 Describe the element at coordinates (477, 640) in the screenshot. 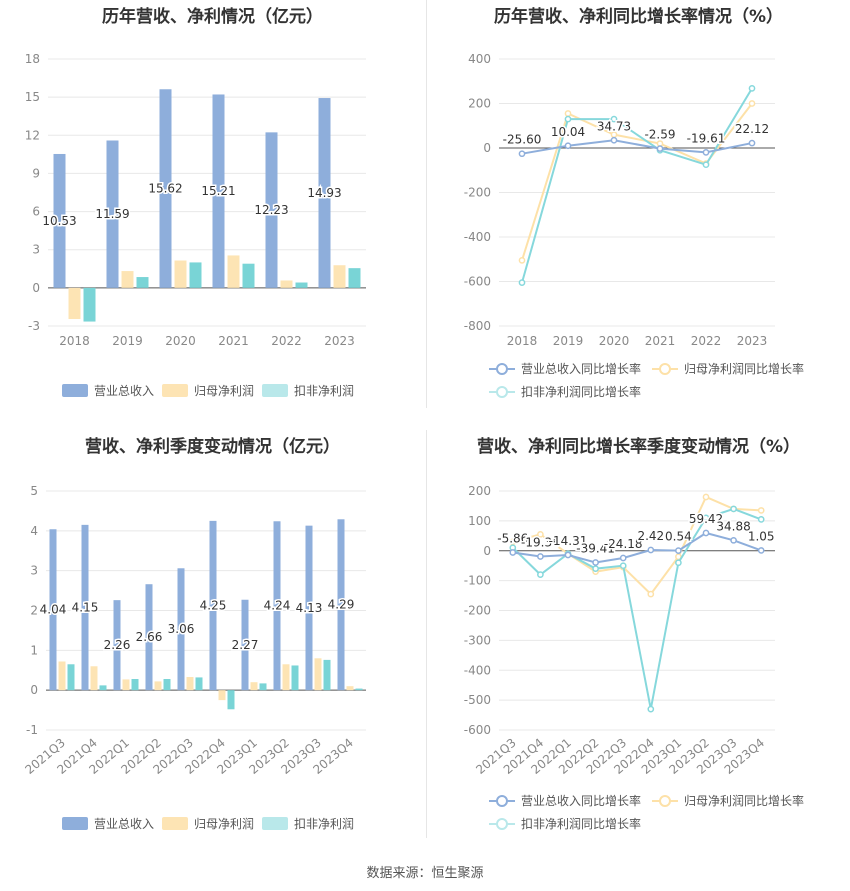

I see `y-tick-label: -300` at that location.